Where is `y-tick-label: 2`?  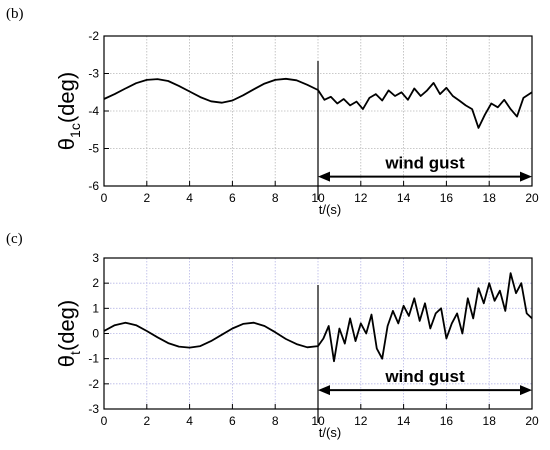
y-tick-label: 2 is located at coordinates (95, 283).